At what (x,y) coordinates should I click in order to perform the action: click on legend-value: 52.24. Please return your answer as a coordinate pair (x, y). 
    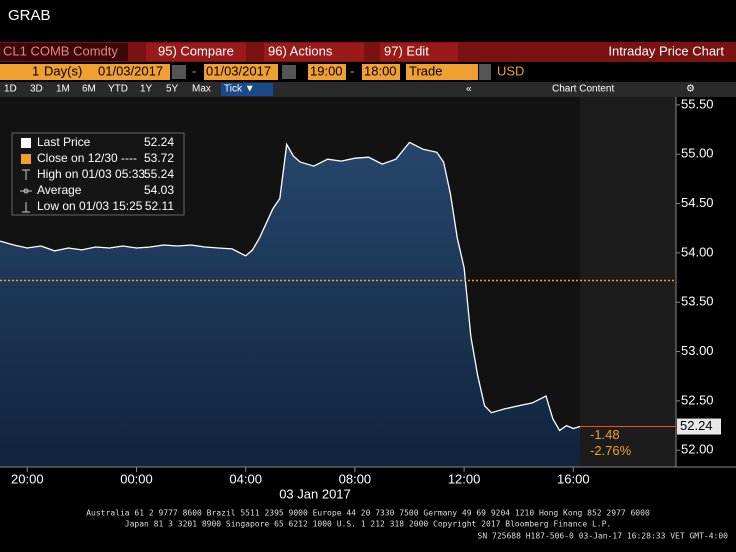
    Looking at the image, I should click on (159, 142).